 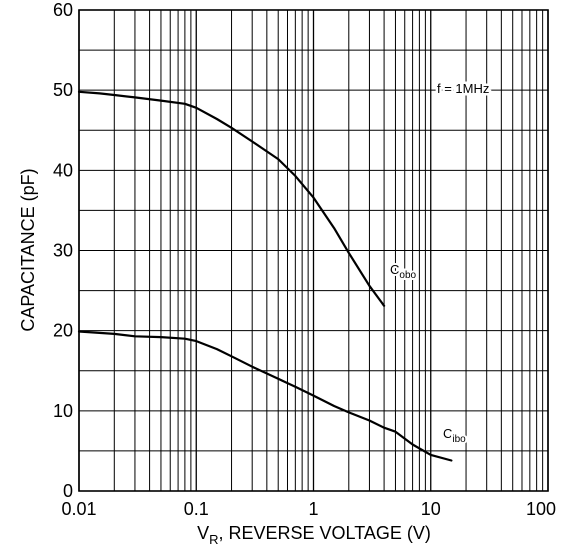 What do you see at coordinates (313, 509) in the screenshot?
I see `x-tick-label: 1` at bounding box center [313, 509].